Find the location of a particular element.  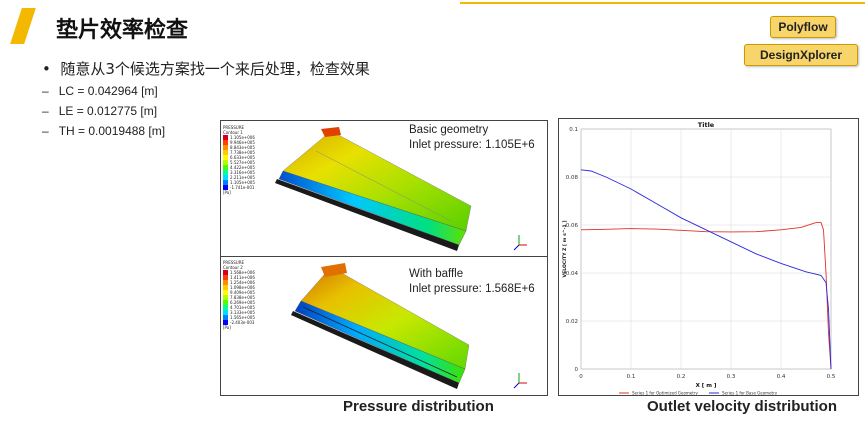

legend-row: 1.565e+005 is located at coordinates (239, 317).